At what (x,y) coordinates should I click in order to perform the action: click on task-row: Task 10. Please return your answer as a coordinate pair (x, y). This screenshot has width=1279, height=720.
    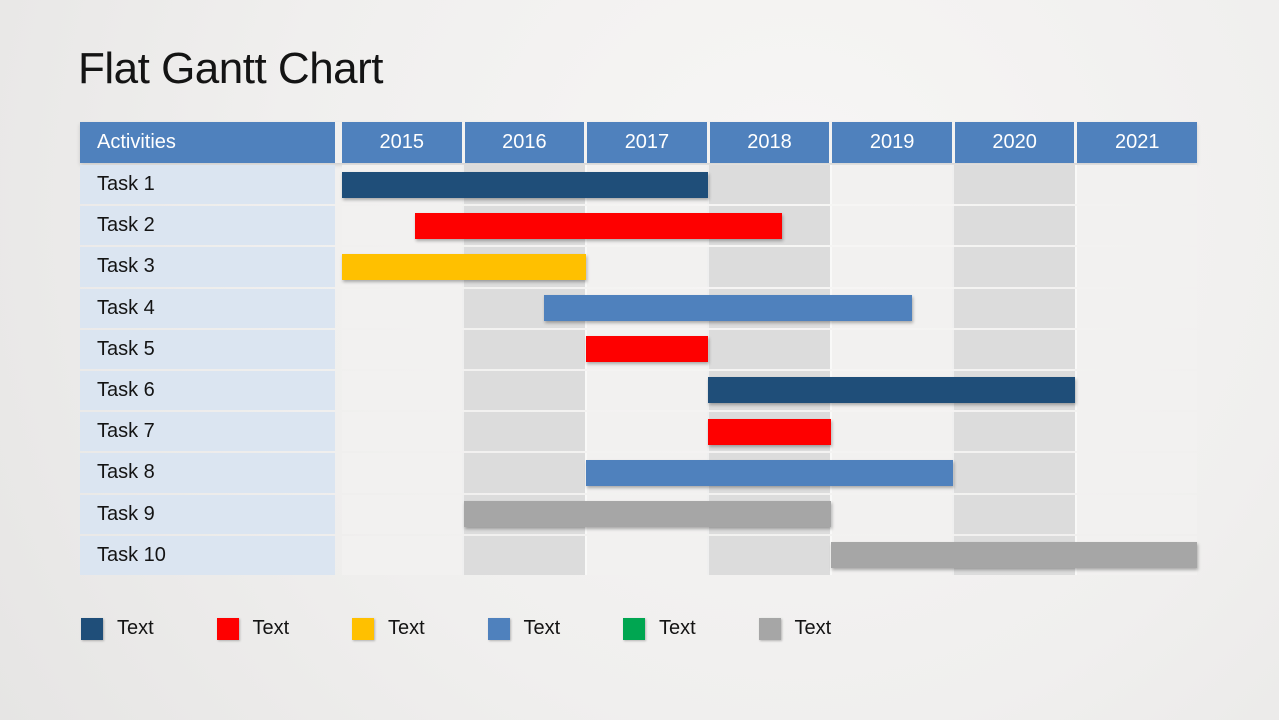
    Looking at the image, I should click on (638, 555).